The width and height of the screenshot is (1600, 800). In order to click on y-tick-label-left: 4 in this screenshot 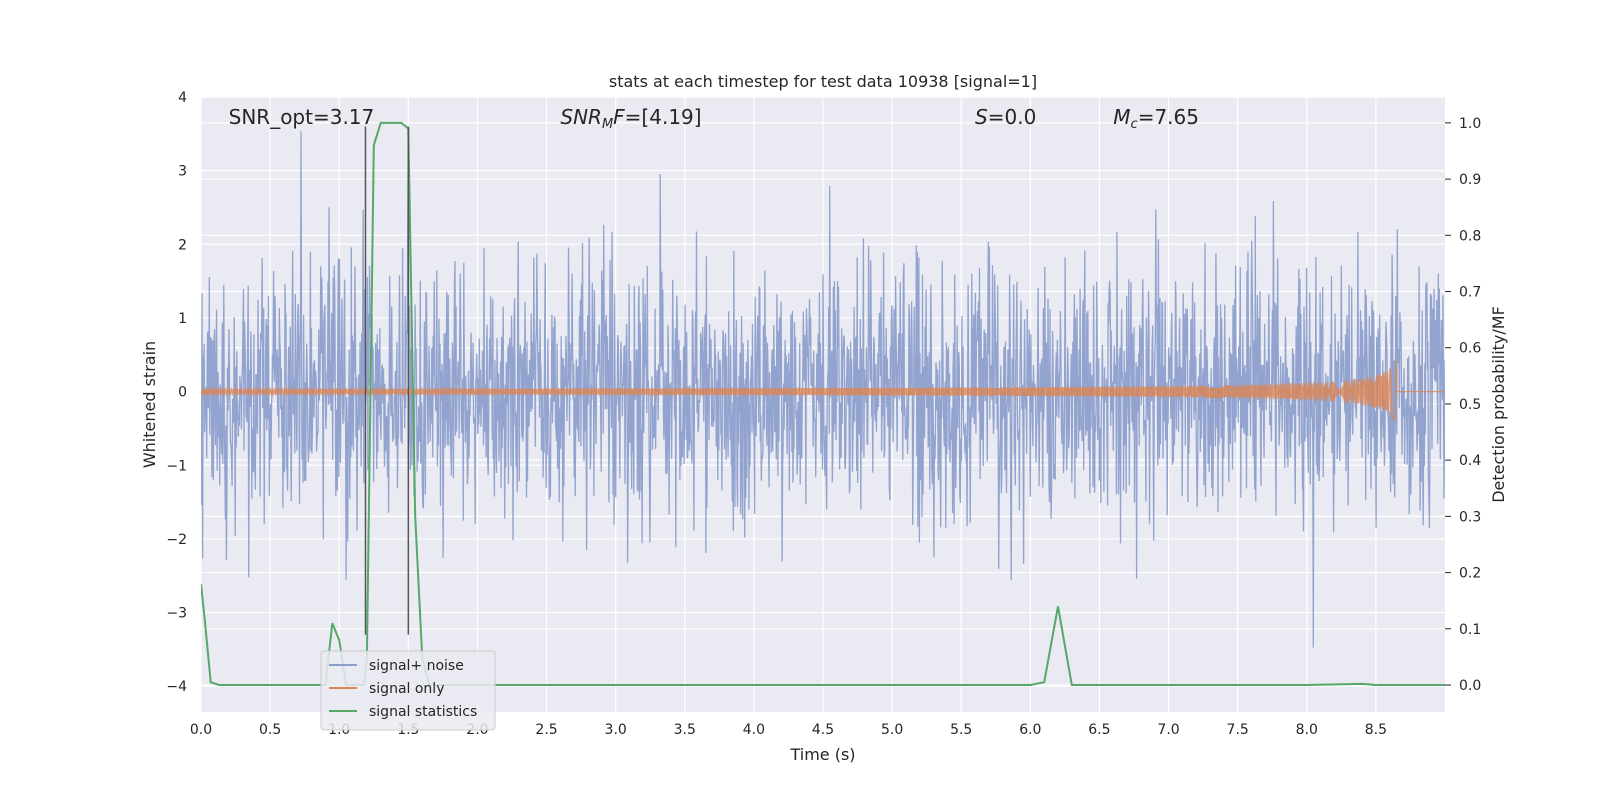, I will do `click(182, 98)`.